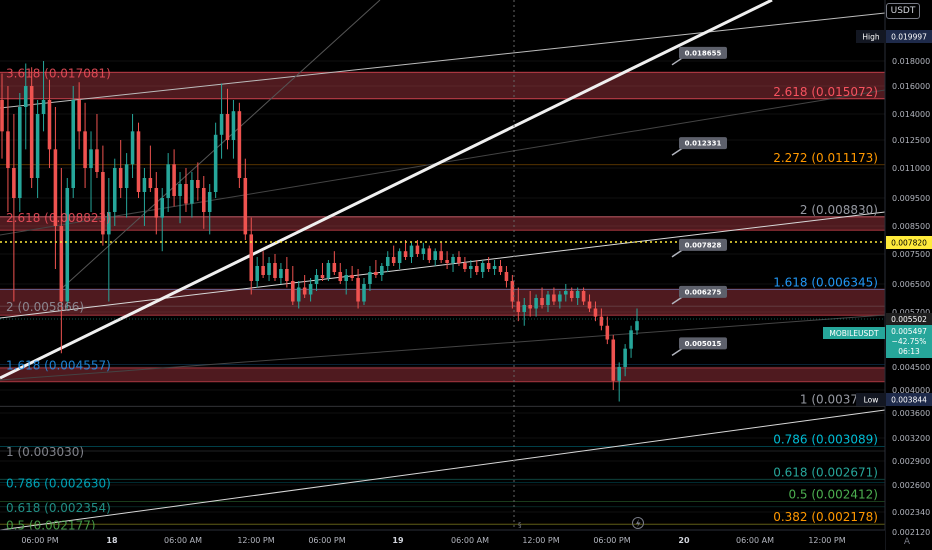 This screenshot has height=550, width=932. Describe the element at coordinates (825, 472) in the screenshot. I see `fib-label-right: 0.618 (0.002671)` at that location.